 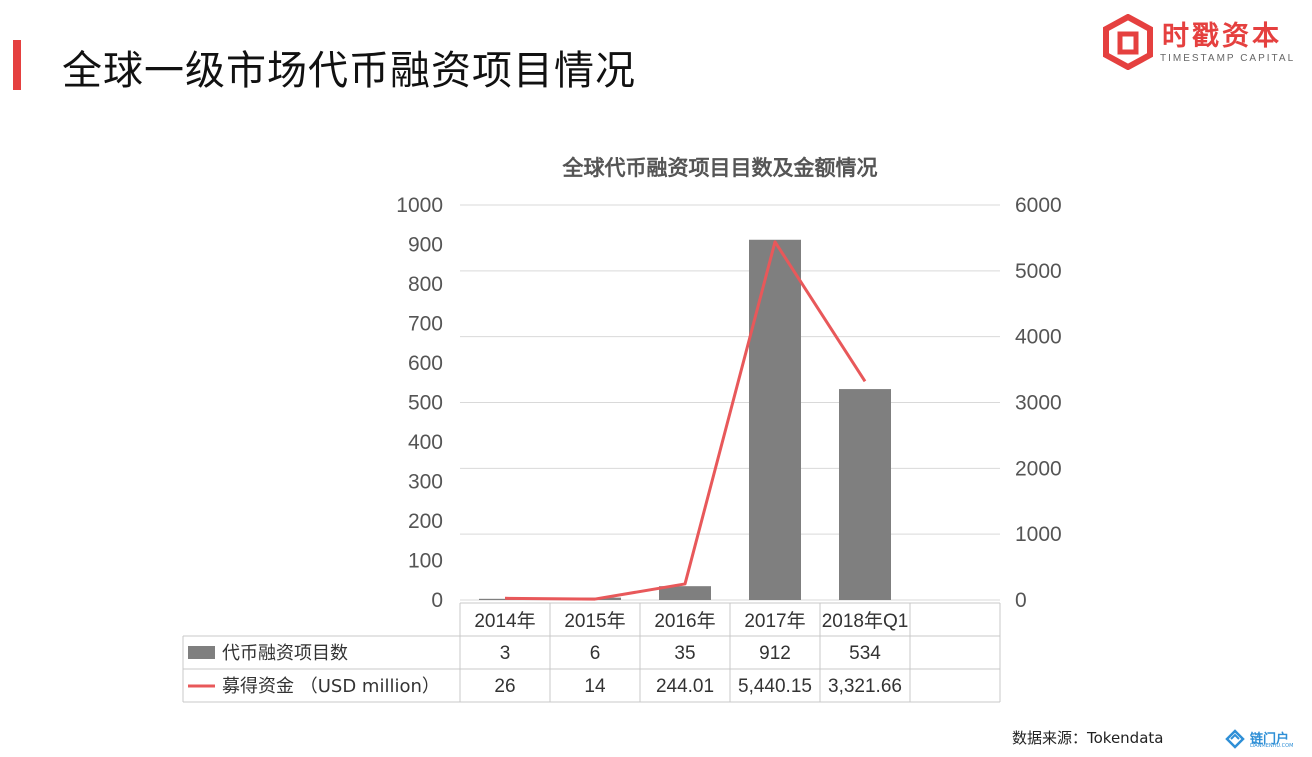 I want to click on footer-logo-name: 链门户, so click(x=1270, y=739).